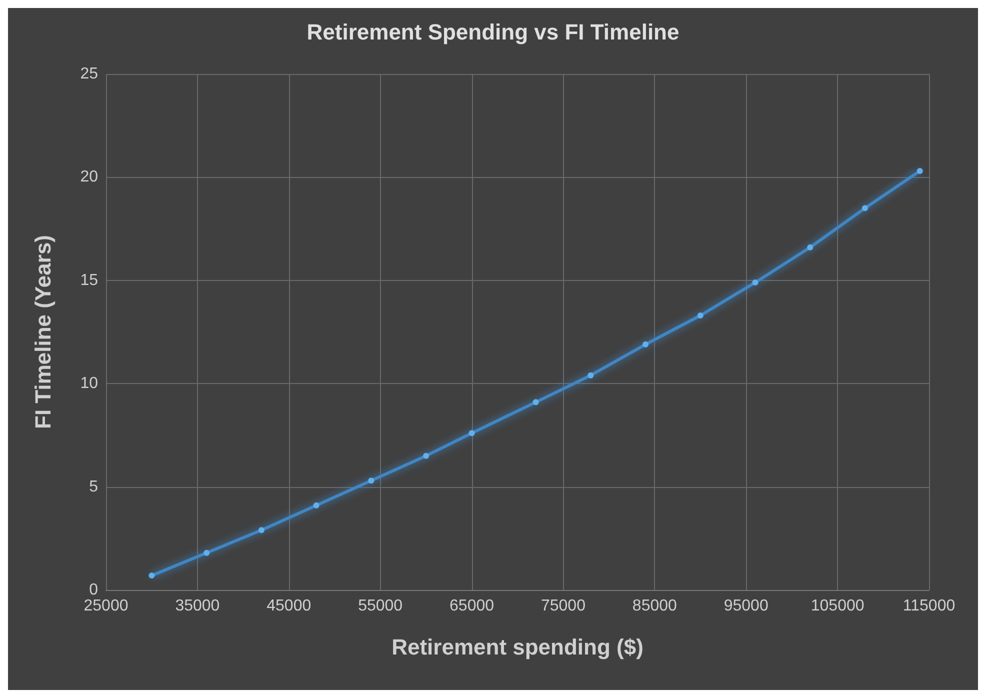 Image resolution: width=986 pixels, height=698 pixels. I want to click on y-tick-label: 5, so click(93, 487).